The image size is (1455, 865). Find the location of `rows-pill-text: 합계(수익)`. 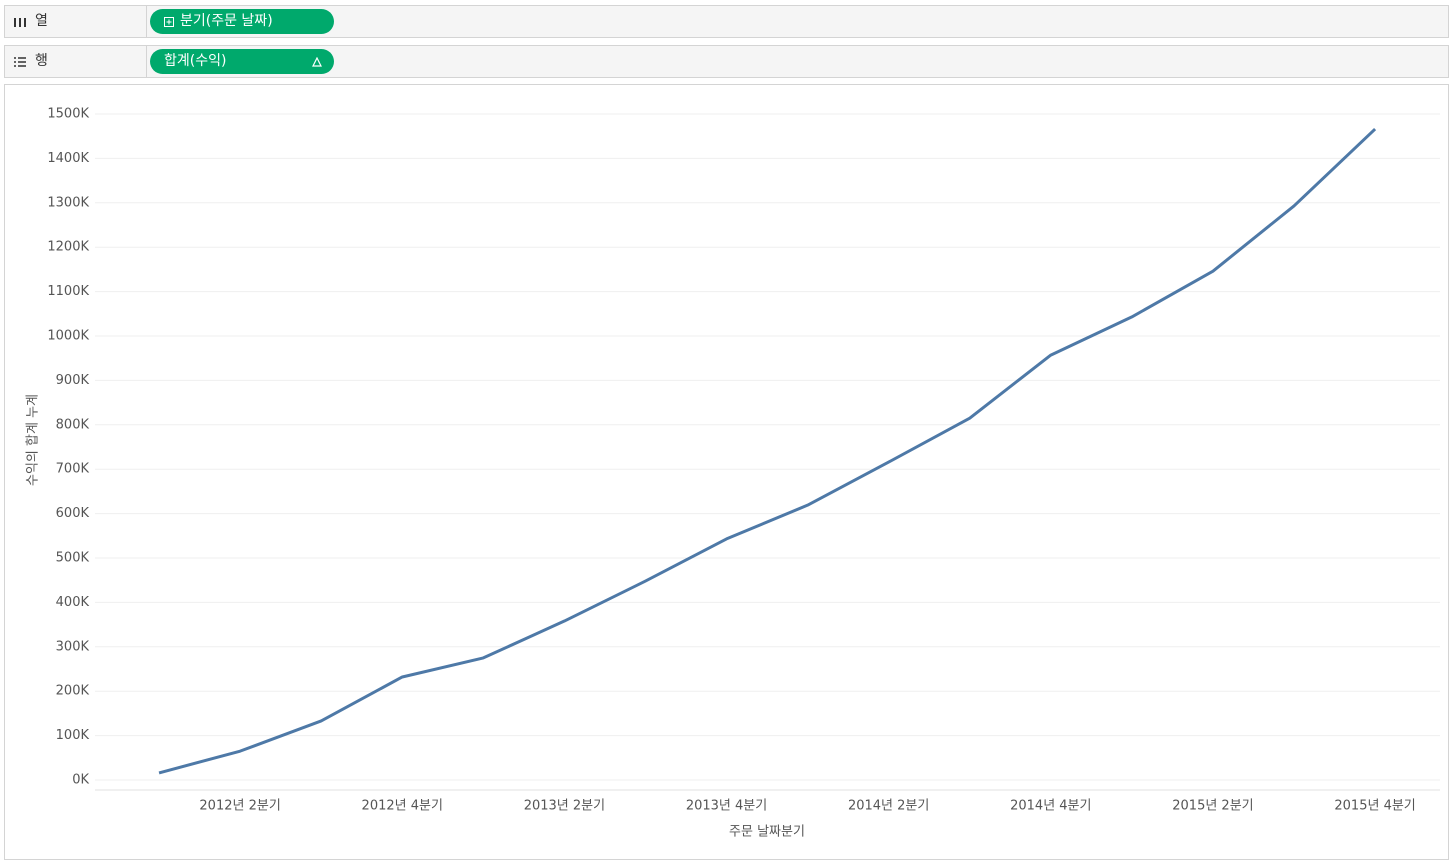

rows-pill-text: 합계(수익) is located at coordinates (195, 61).